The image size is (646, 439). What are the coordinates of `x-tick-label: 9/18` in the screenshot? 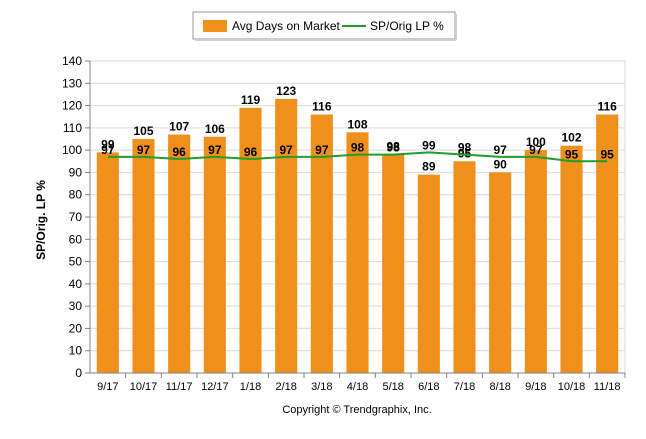 It's located at (535, 387).